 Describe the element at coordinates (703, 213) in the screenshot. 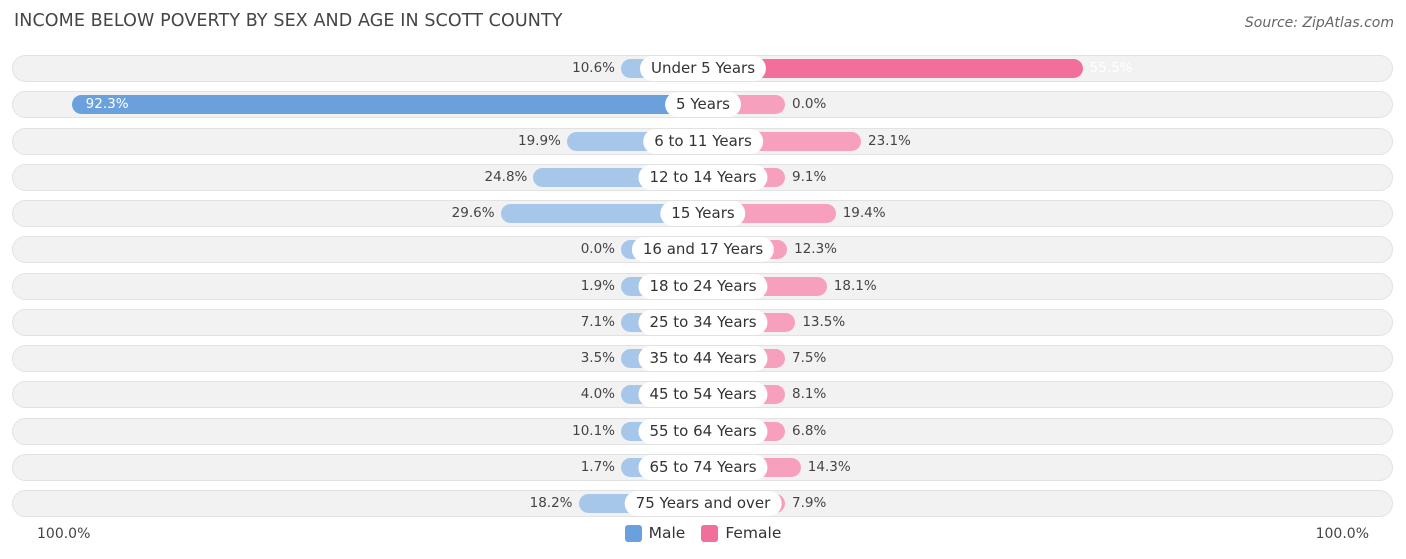

I see `category-label-15-years: 15 Years` at that location.